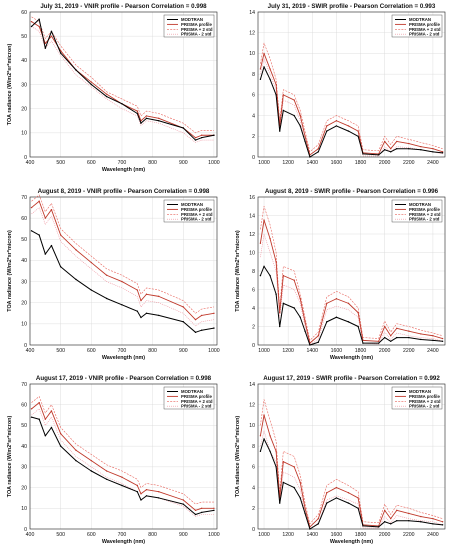 The height and width of the screenshot is (550, 450). What do you see at coordinates (253, 468) in the screenshot?
I see `y-tick-label: 6` at bounding box center [253, 468].